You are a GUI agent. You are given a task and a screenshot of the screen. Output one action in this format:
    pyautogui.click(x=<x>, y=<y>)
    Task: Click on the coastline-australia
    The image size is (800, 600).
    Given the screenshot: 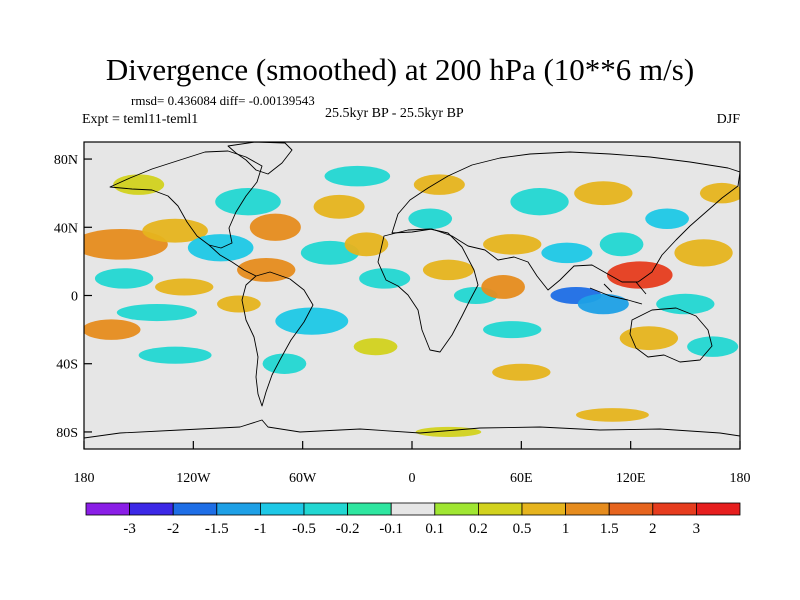 What is the action you would take?
    pyautogui.click(x=671, y=335)
    